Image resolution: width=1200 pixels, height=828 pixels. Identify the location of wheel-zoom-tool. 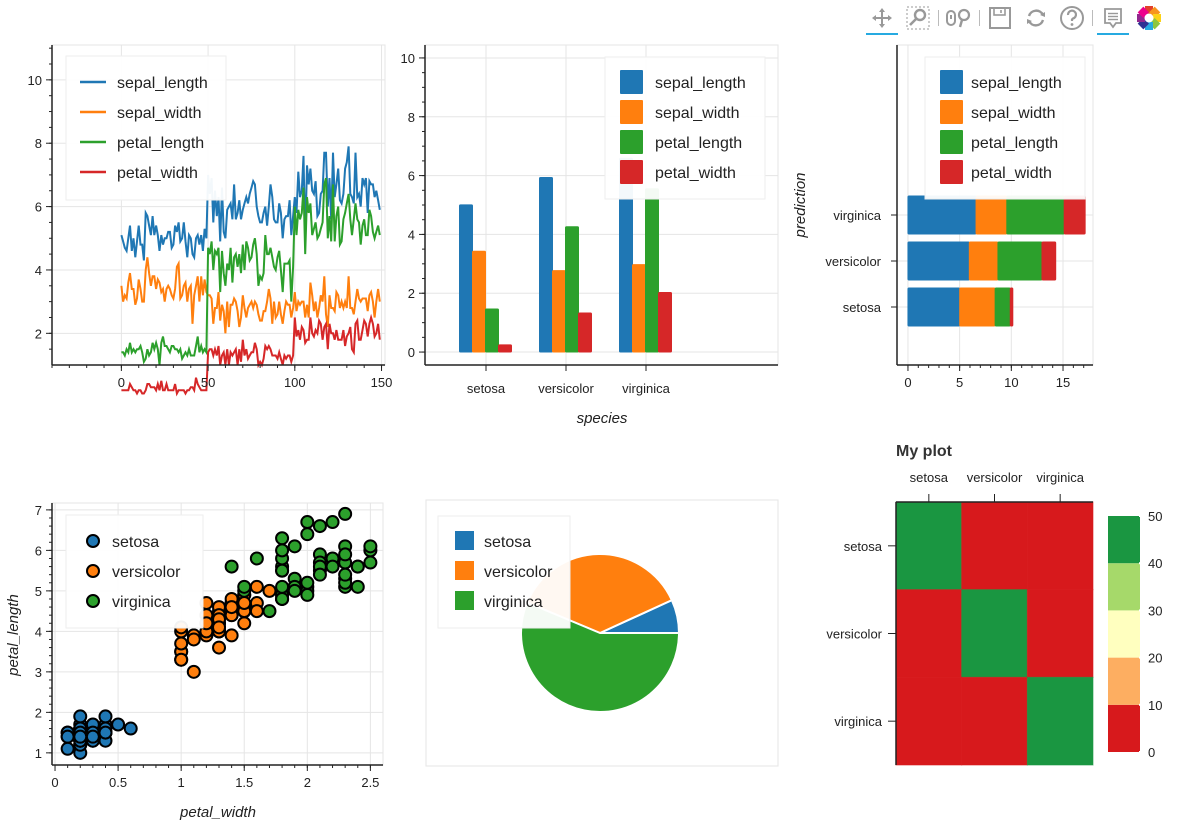
(959, 18).